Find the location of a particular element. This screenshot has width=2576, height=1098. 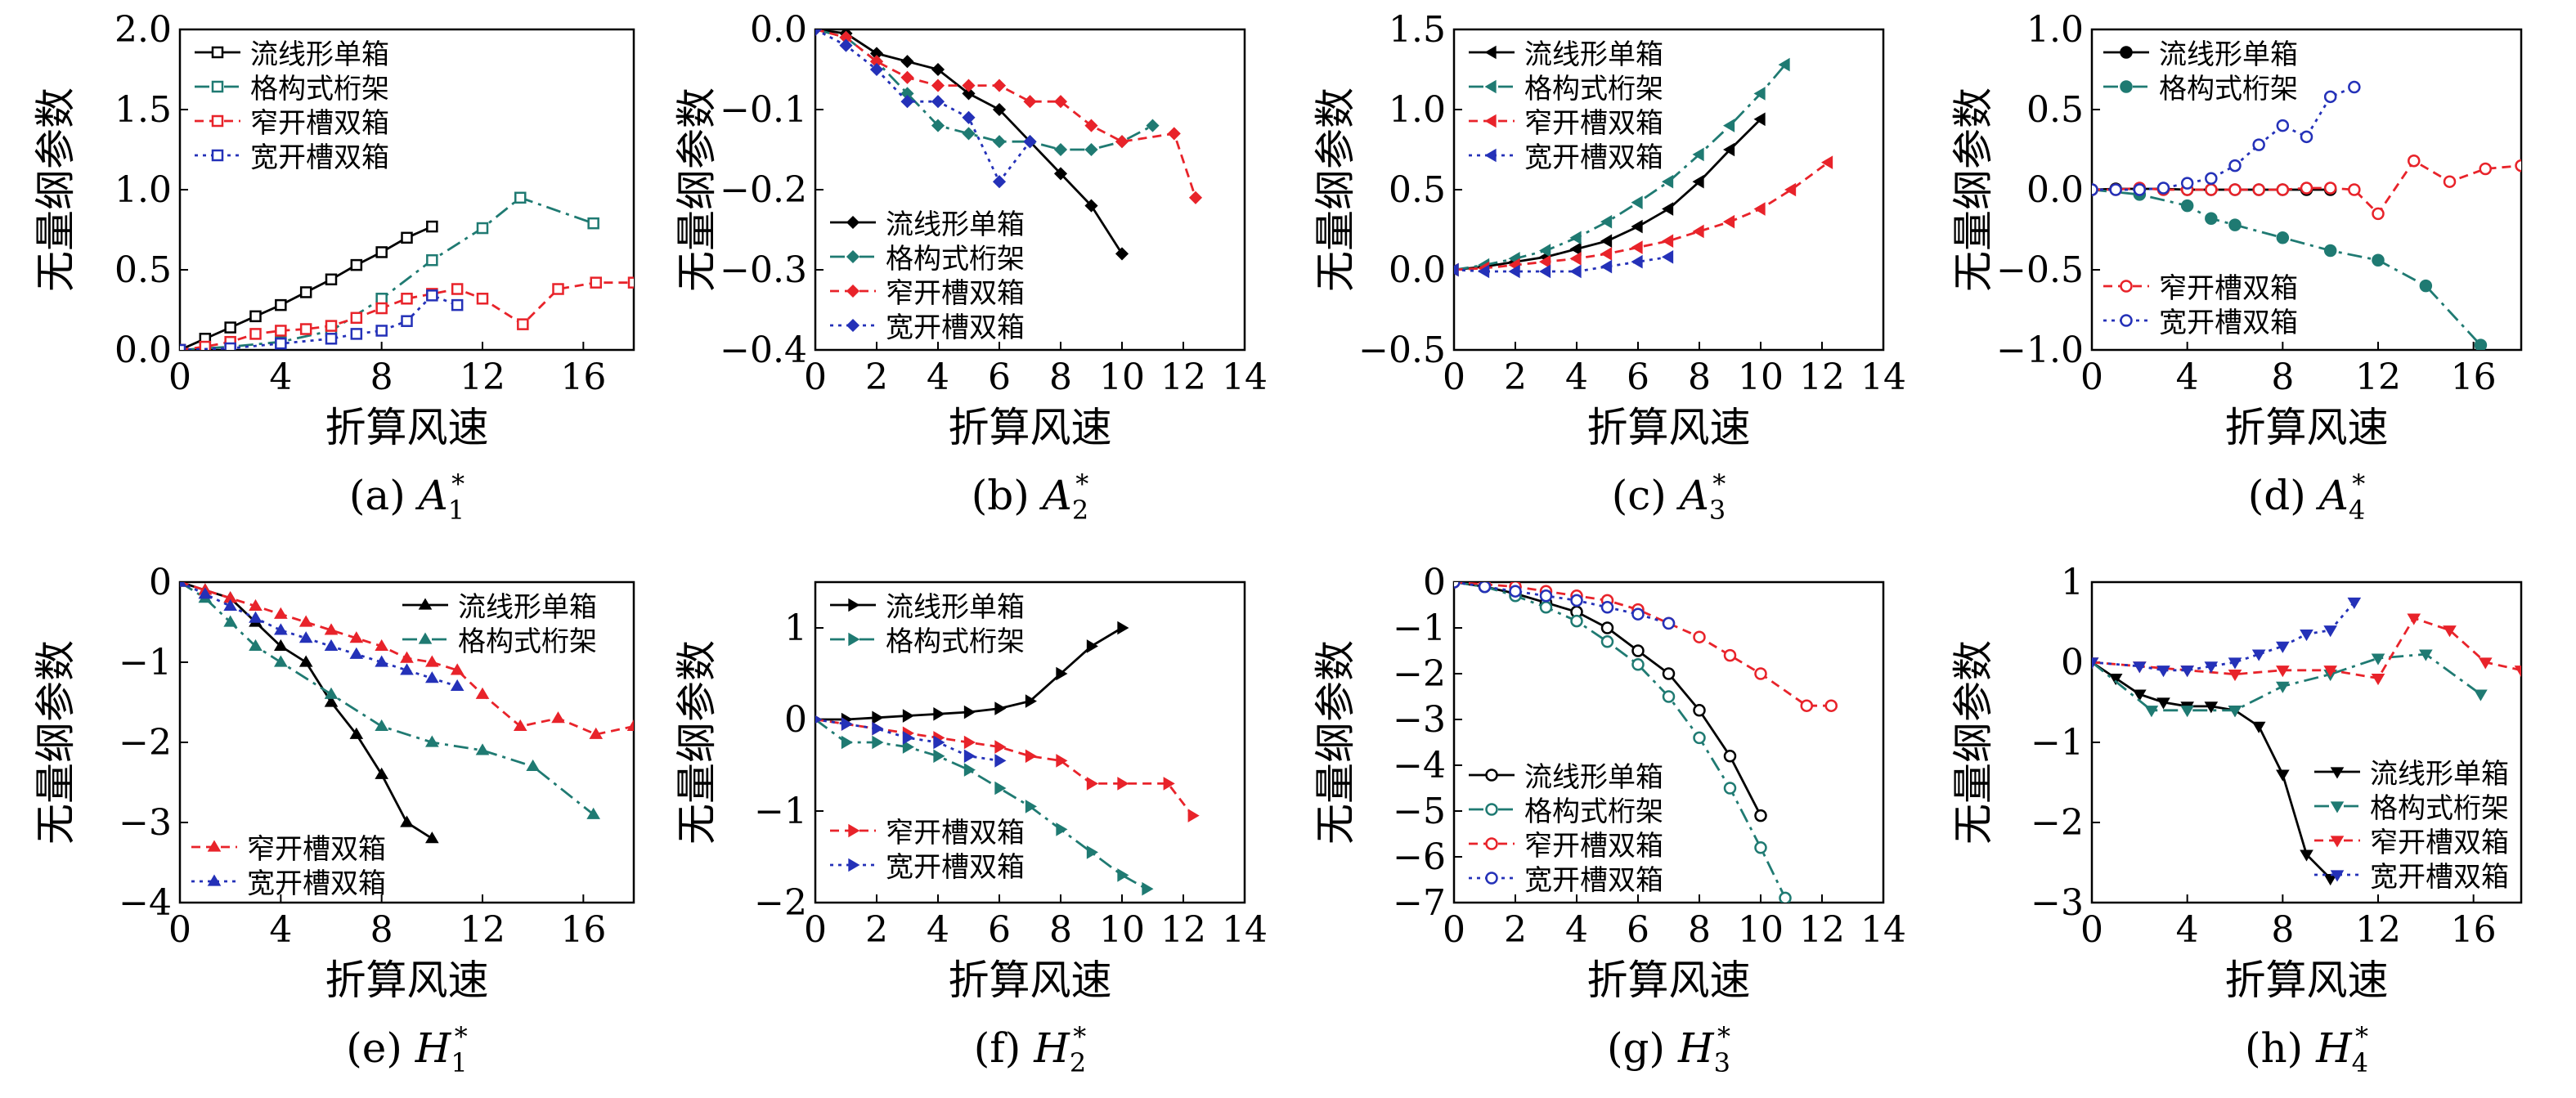

y-tick-label: −3 is located at coordinates (2057, 903).